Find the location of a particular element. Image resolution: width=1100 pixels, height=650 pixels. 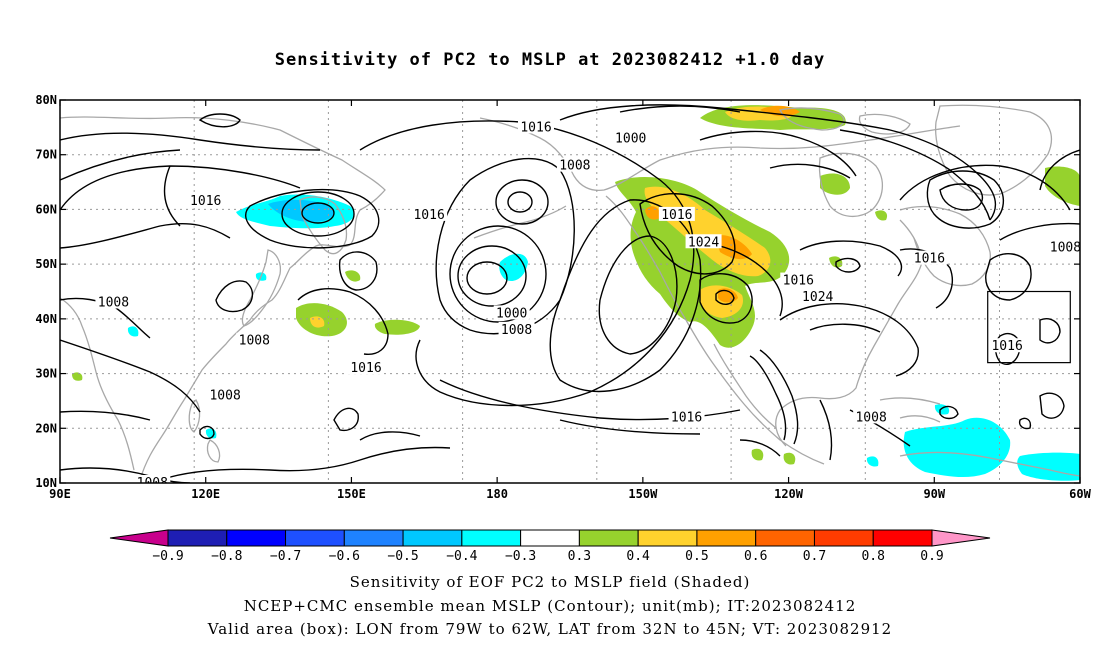

colorbar-label: −0.8 is located at coordinates (226, 556).